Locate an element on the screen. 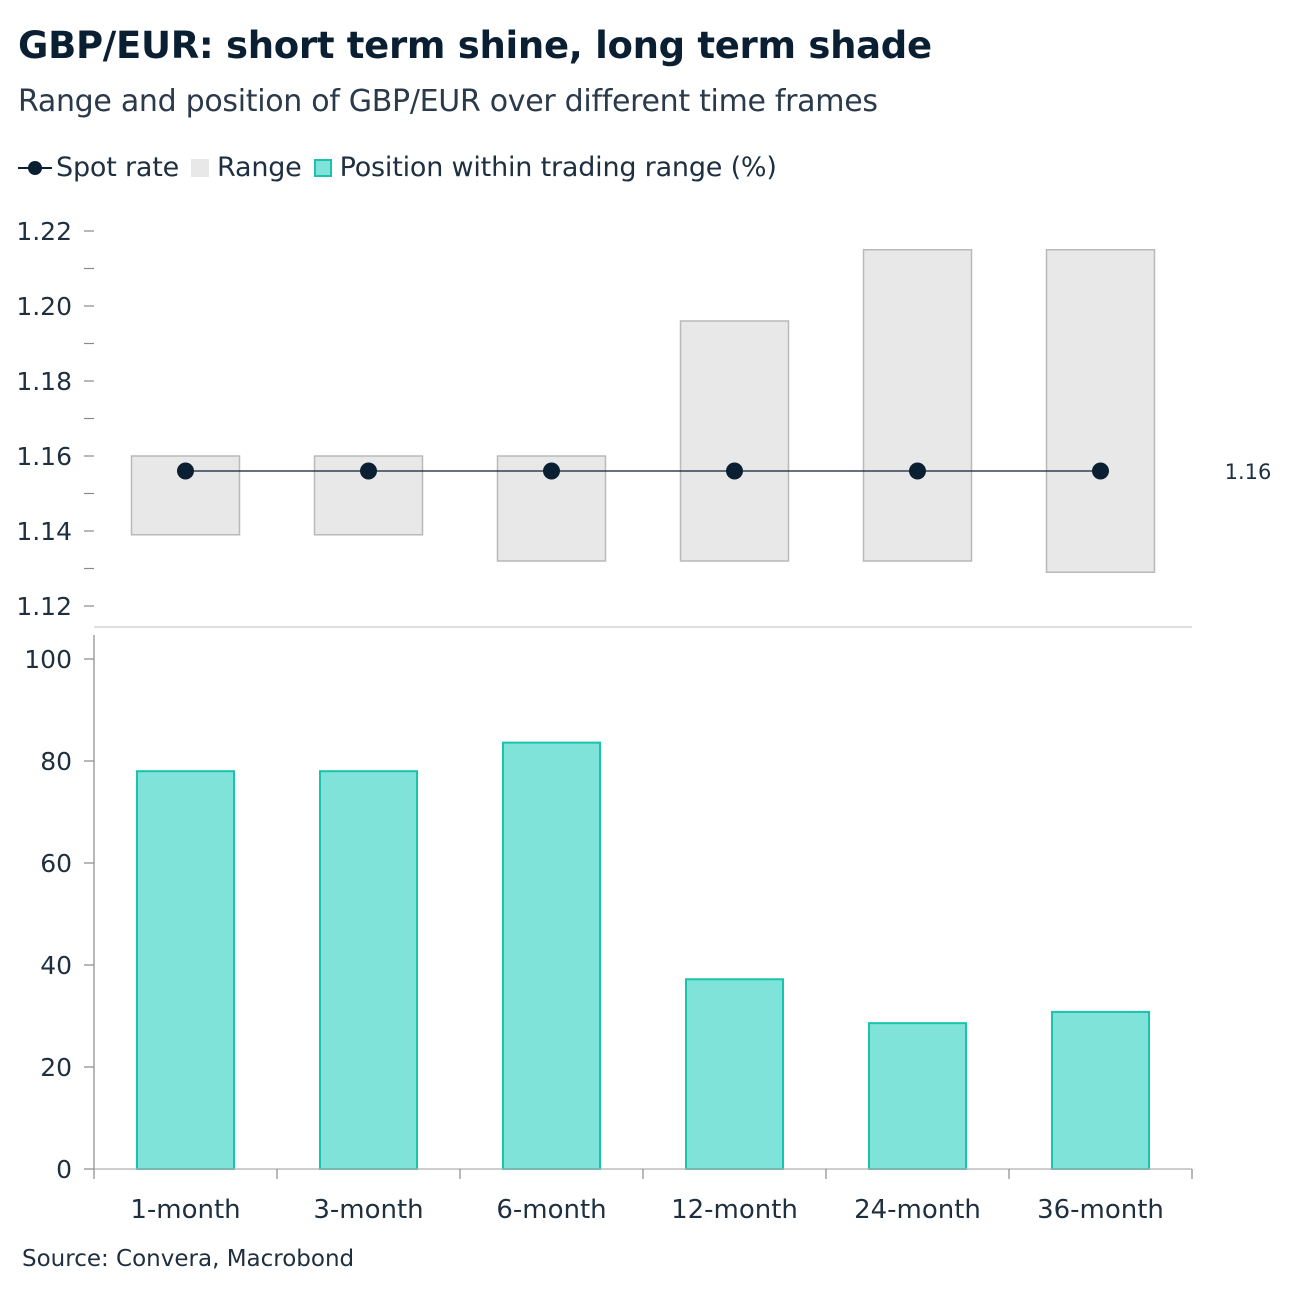 This screenshot has height=1302, width=1300. spot-line-marker-icon is located at coordinates (35, 168).